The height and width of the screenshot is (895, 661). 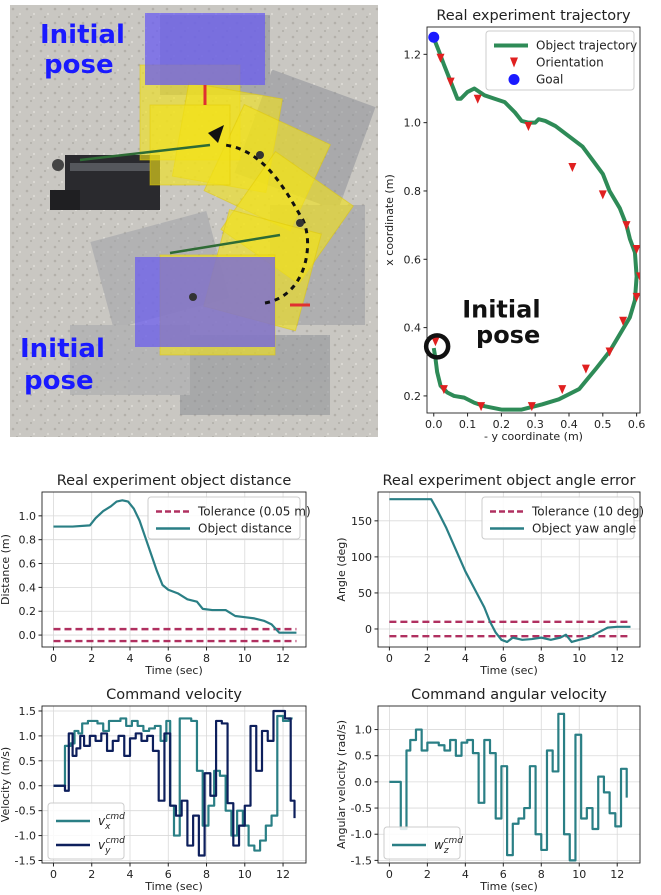 What do you see at coordinates (82, 35) in the screenshot?
I see `photo-label-top-1: Initial` at bounding box center [82, 35].